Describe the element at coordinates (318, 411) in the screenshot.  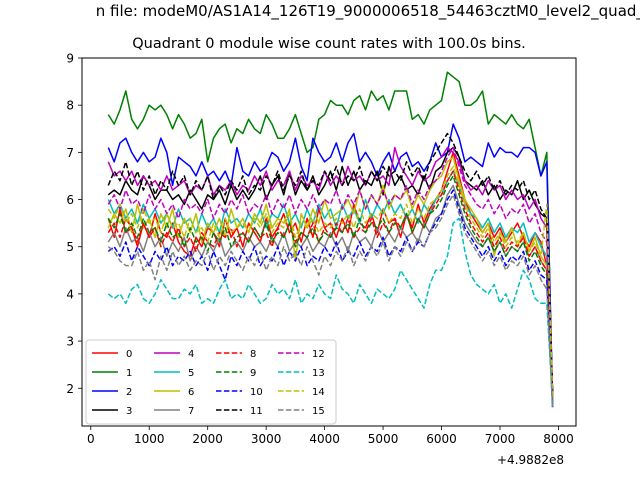
I see `legend-label-15: 15` at that location.